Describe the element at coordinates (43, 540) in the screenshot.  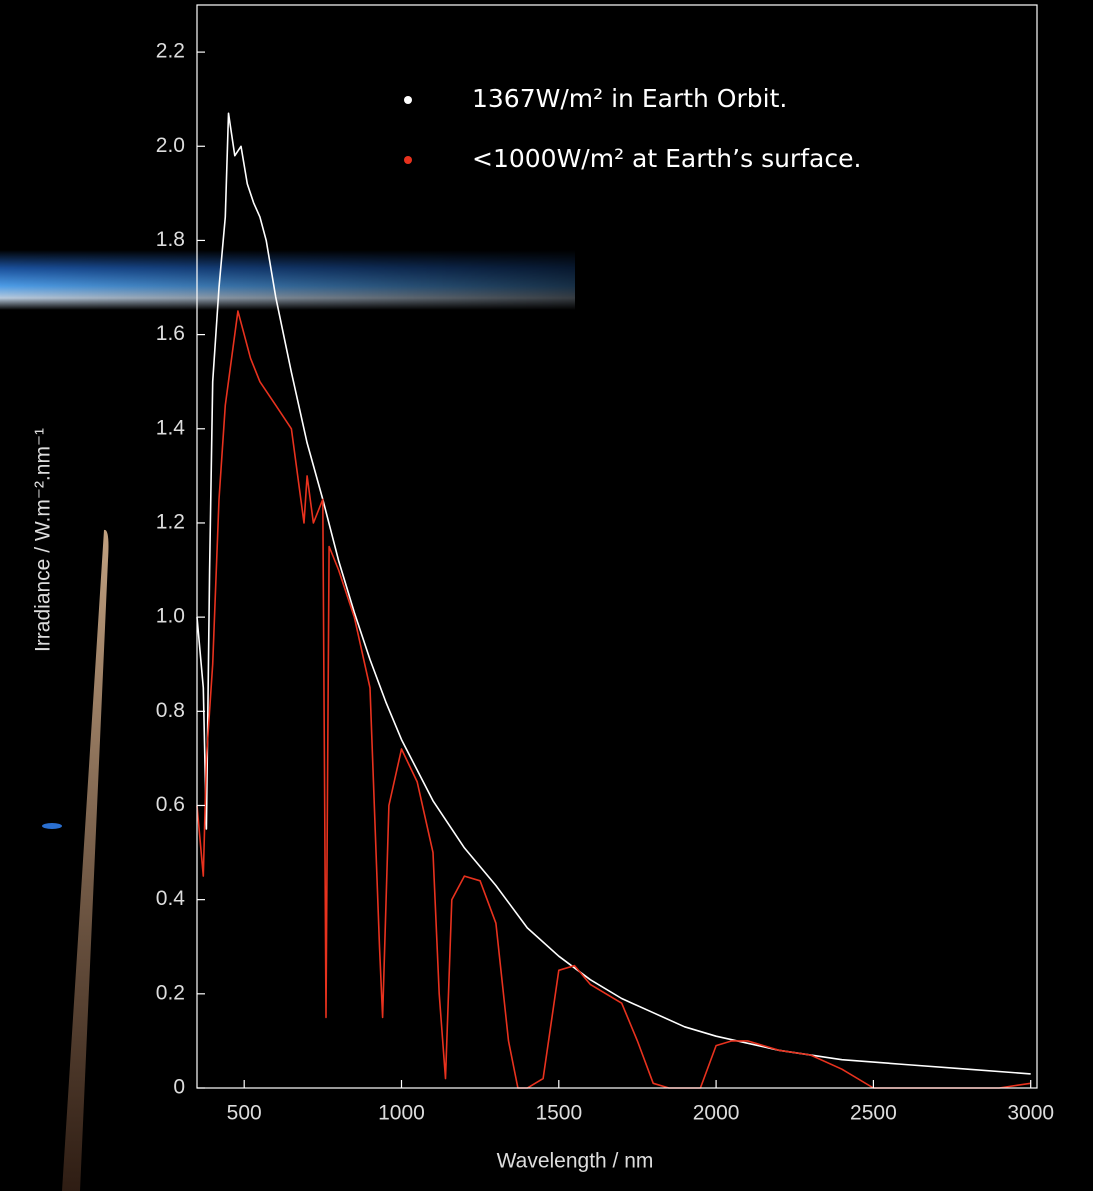
I see `y-axis-label: Irradiance / W.m⁻².nm⁻¹` at that location.